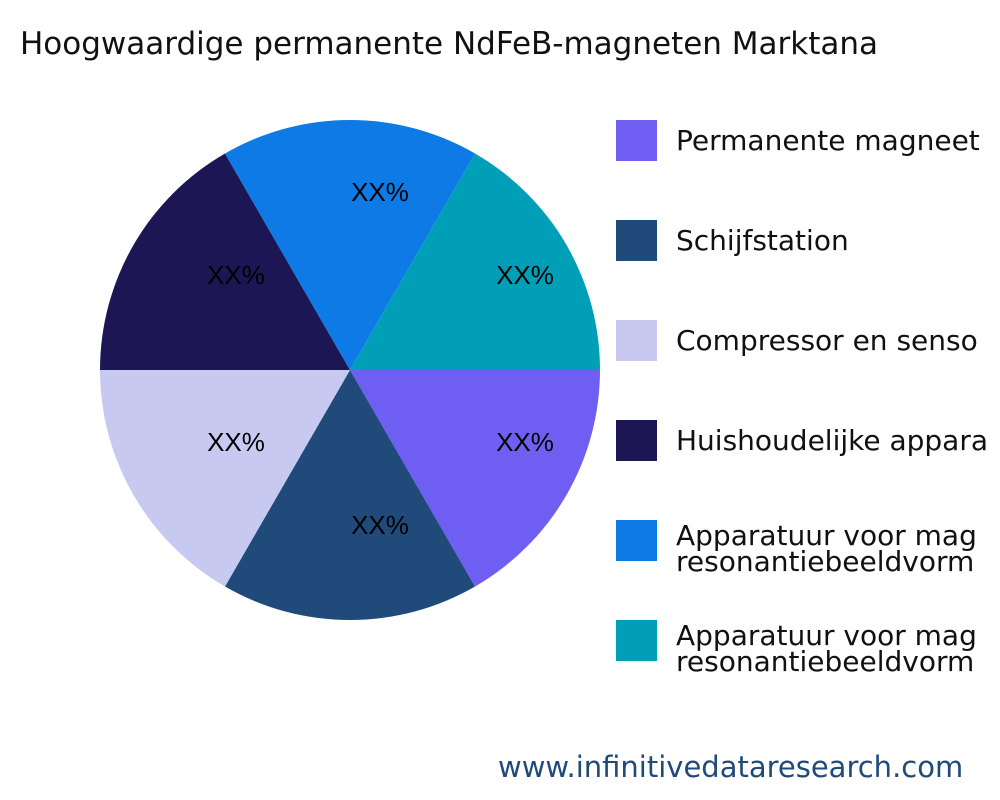  Describe the element at coordinates (832, 440) in the screenshot. I see `legend-label: Huishoudelijke appara` at that location.